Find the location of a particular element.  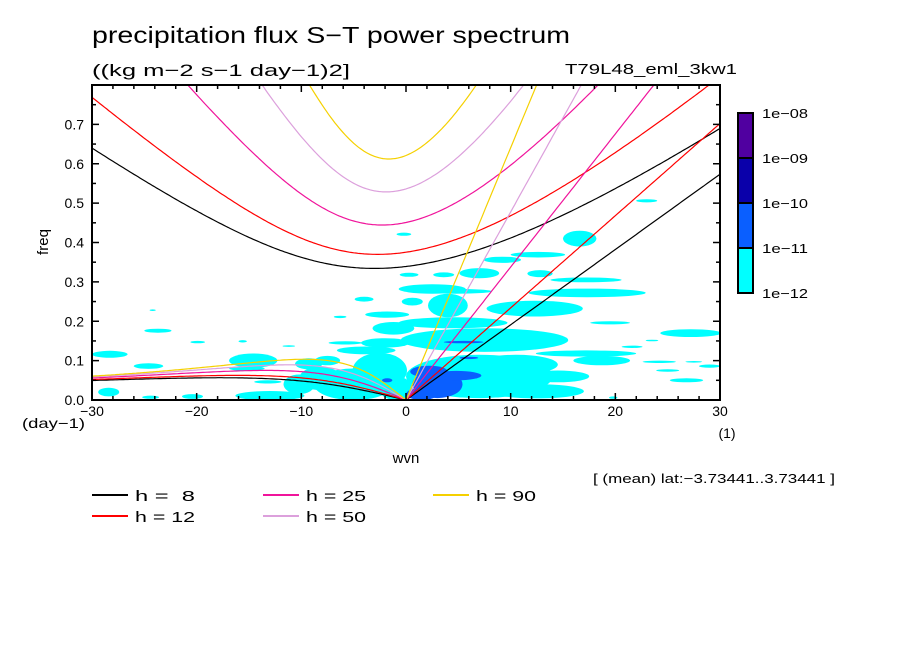

y-tick-label: 0.3 is located at coordinates (75, 282).